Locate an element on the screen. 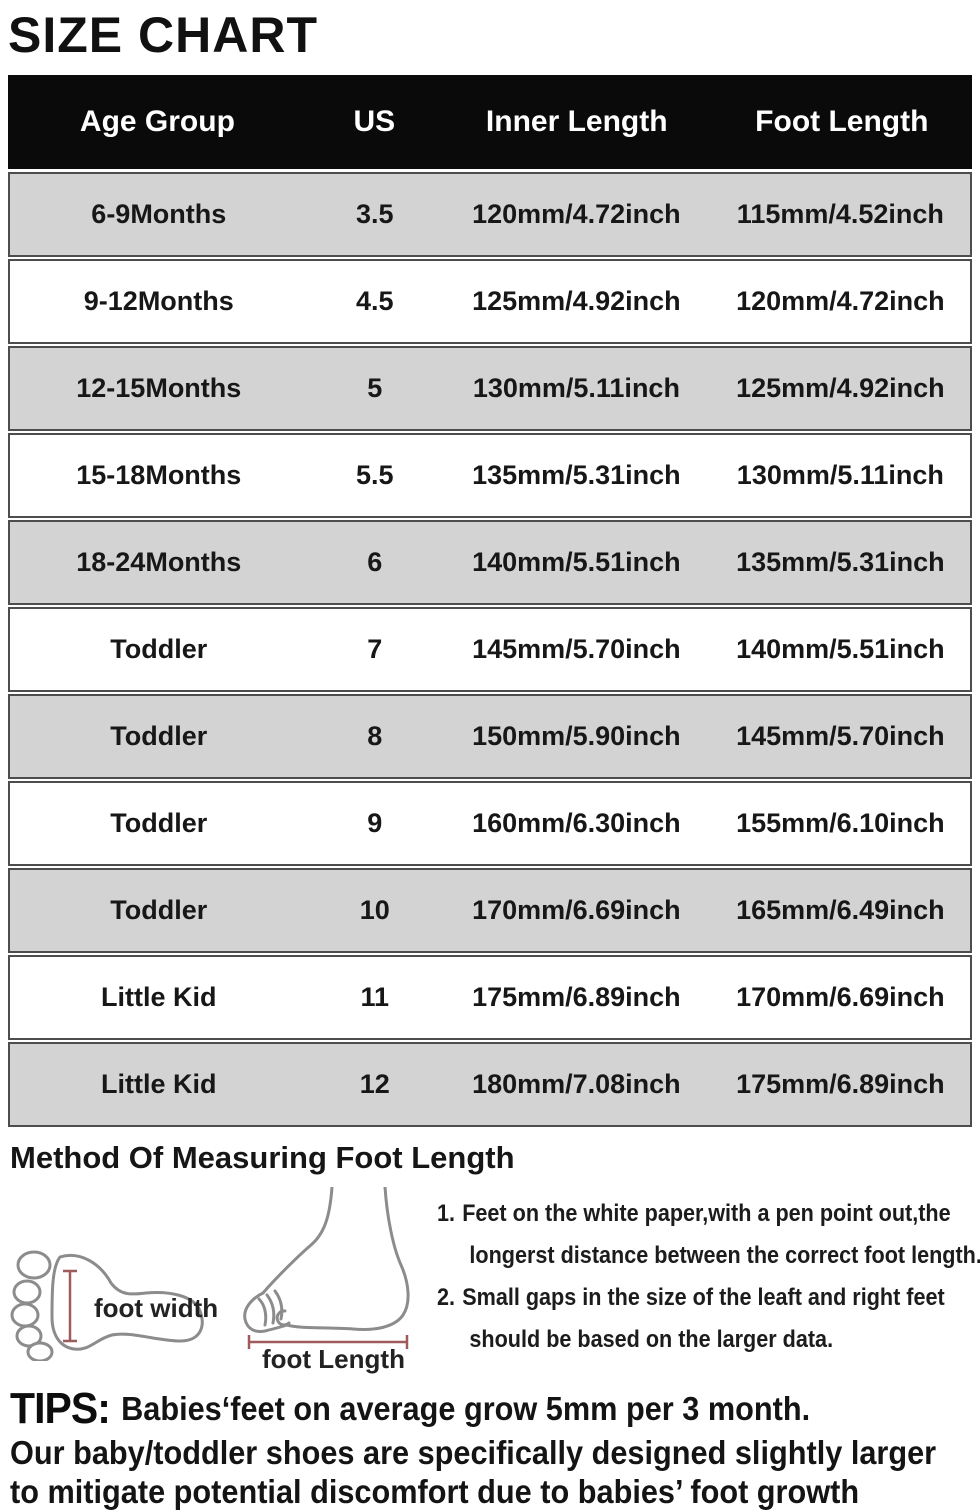  cell-foot-length: 120mm/4.72inch is located at coordinates (840, 301).